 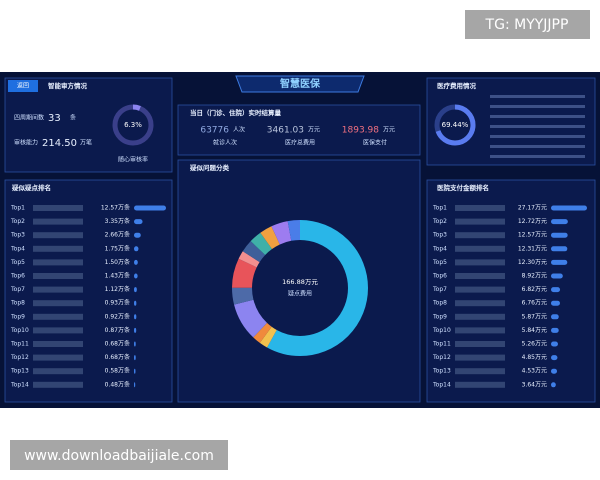 What do you see at coordinates (17, 221) in the screenshot?
I see `rank: Top2` at bounding box center [17, 221].